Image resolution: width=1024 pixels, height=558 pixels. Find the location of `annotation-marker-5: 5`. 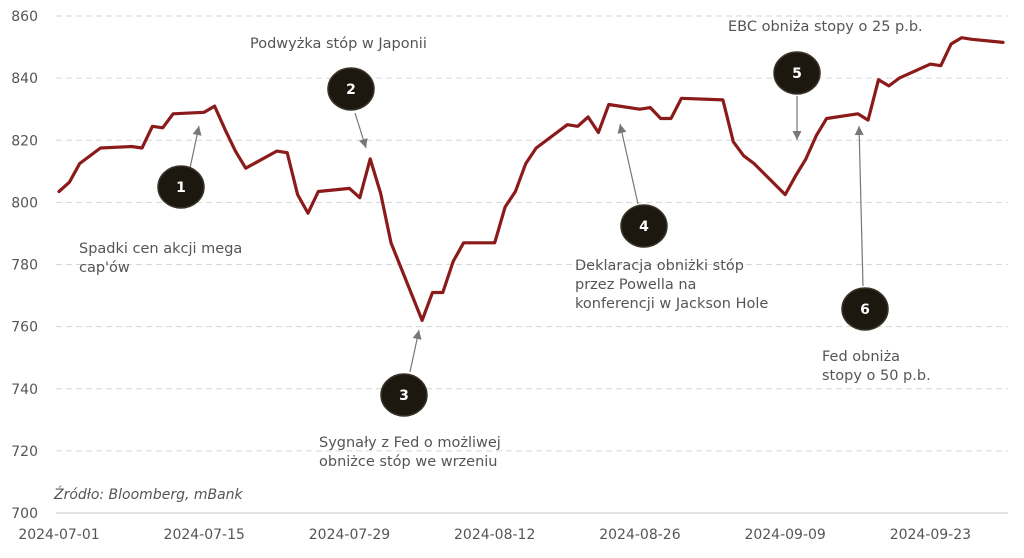

annotation-marker-5: 5 is located at coordinates (797, 73).